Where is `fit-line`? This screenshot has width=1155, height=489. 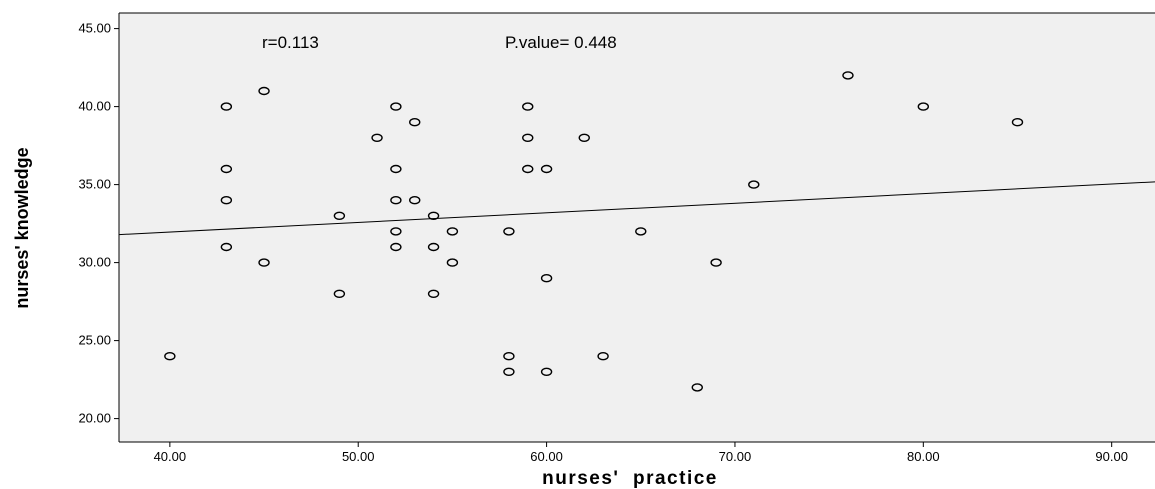
fit-line is located at coordinates (636, 208).